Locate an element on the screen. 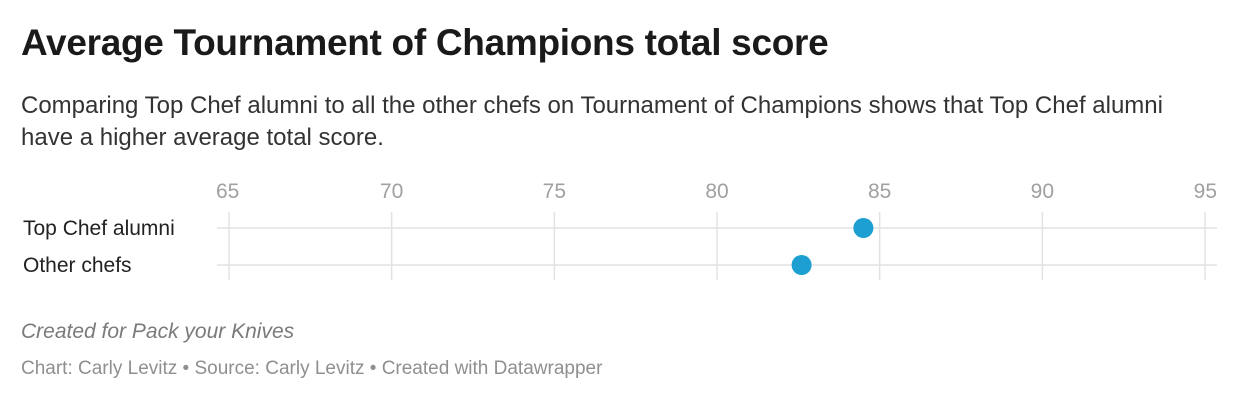 The width and height of the screenshot is (1240, 404). x-tick-label: 75 is located at coordinates (554, 191).